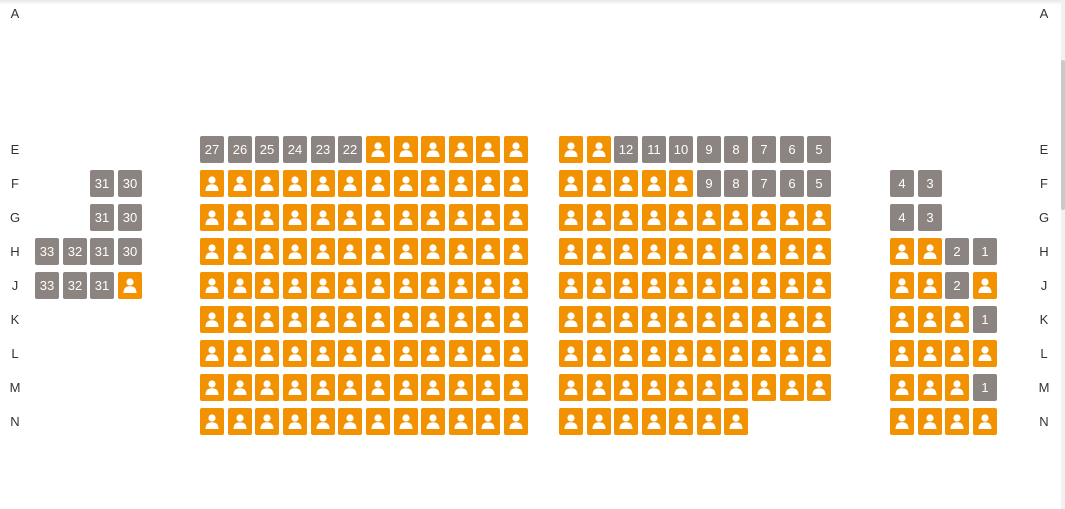 Image resolution: width=1065 pixels, height=509 pixels. Describe the element at coordinates (709, 149) in the screenshot. I see `seat-sold: 9` at that location.